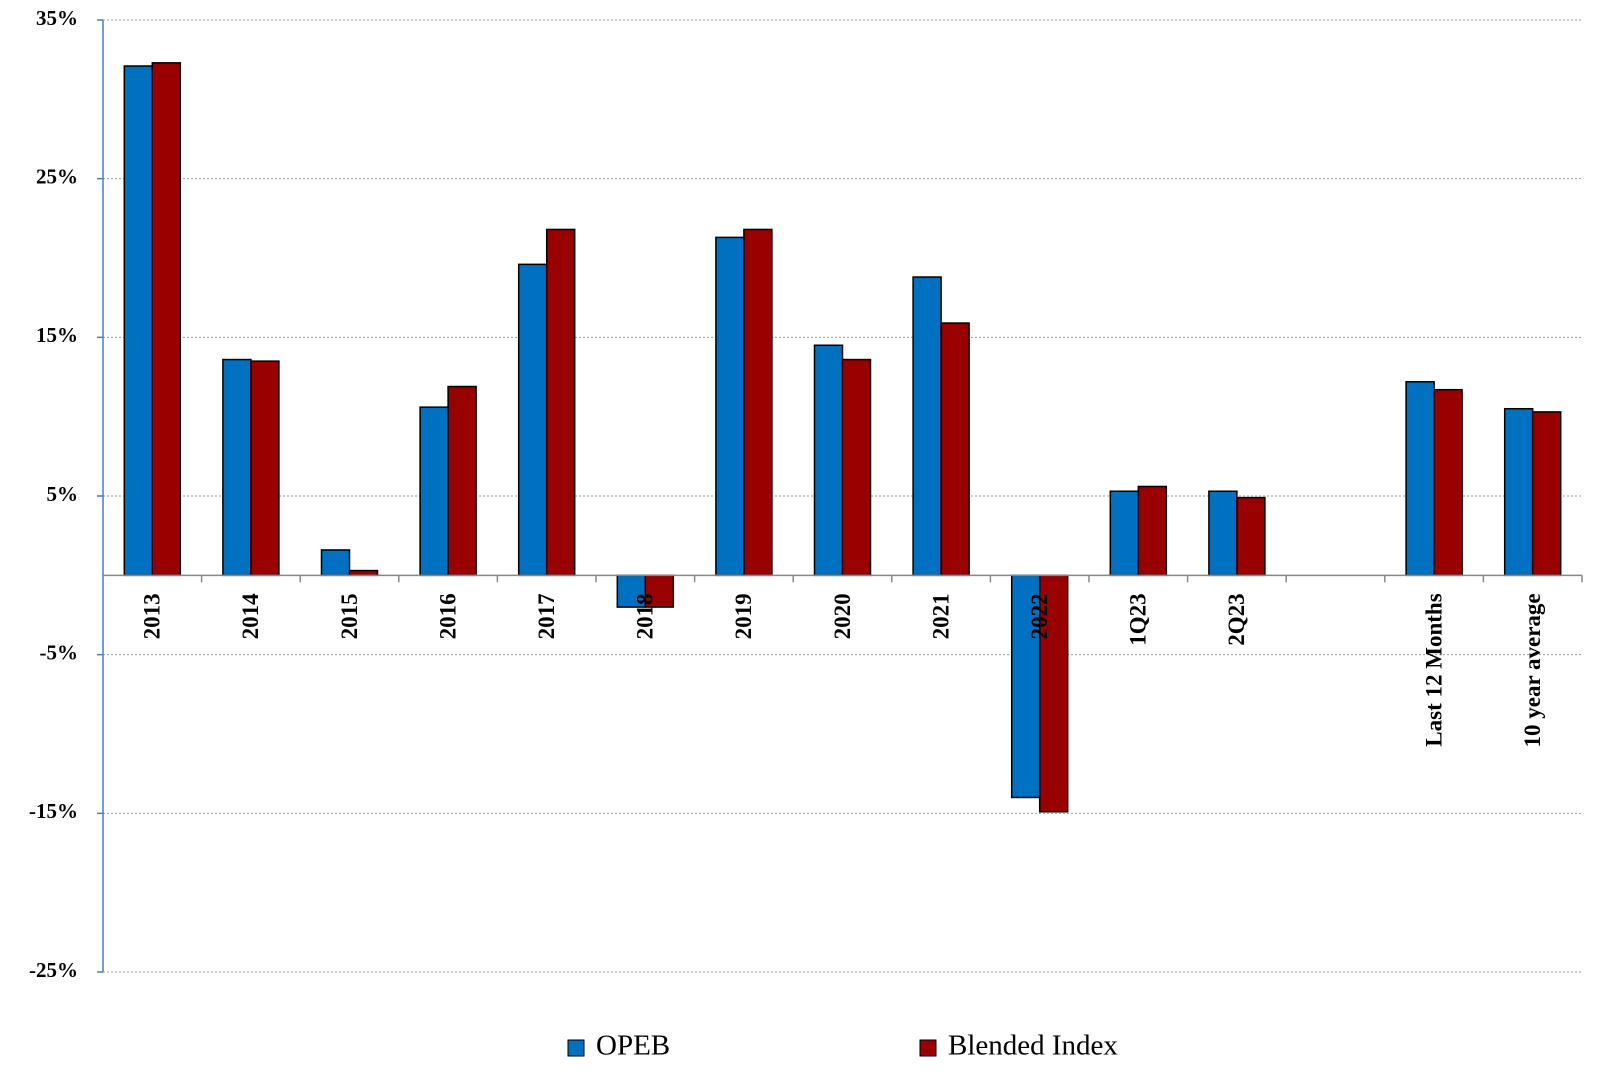 This screenshot has width=1607, height=1087. Describe the element at coordinates (250, 616) in the screenshot. I see `x-tick-label: 2014` at that location.